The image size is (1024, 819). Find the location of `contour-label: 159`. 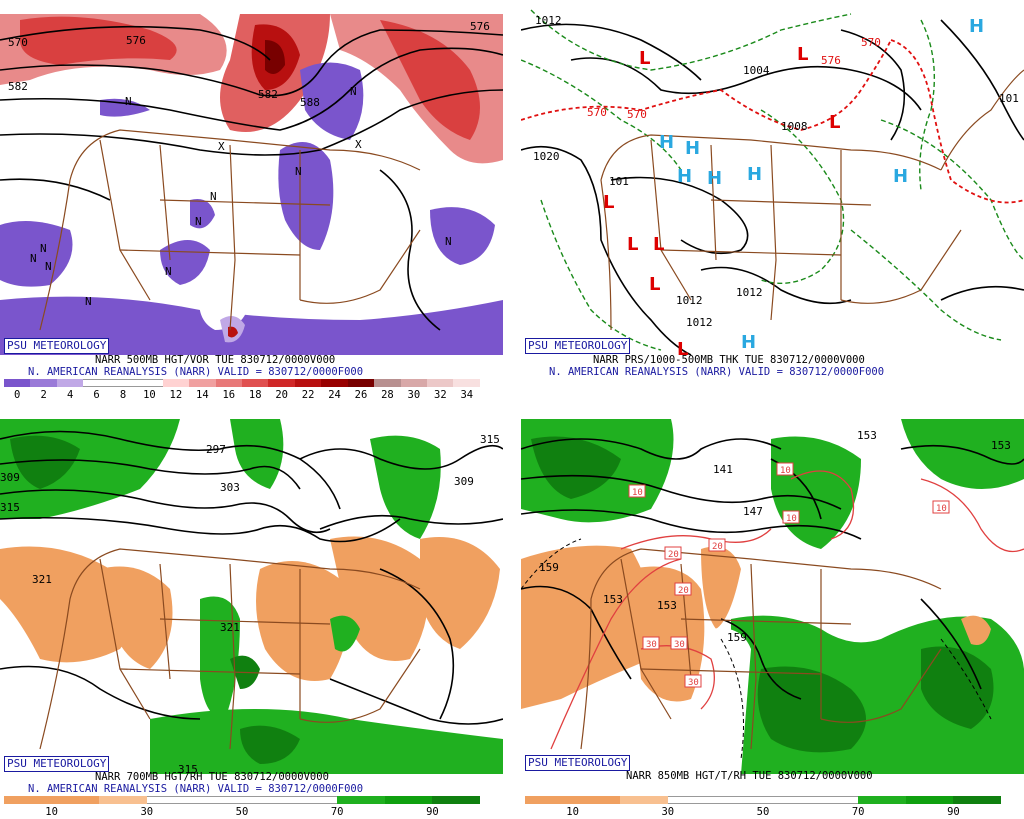

contour-label: 159 is located at coordinates (737, 637).